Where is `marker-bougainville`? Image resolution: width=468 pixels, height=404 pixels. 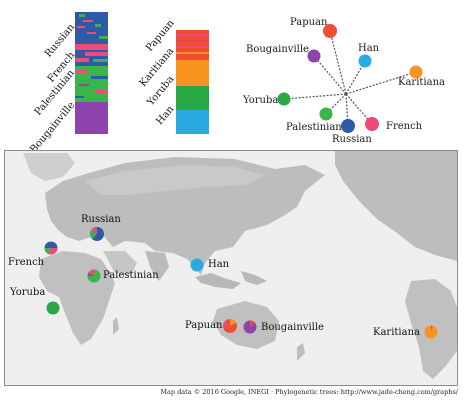
marker-bougainville is located at coordinates (250, 327).